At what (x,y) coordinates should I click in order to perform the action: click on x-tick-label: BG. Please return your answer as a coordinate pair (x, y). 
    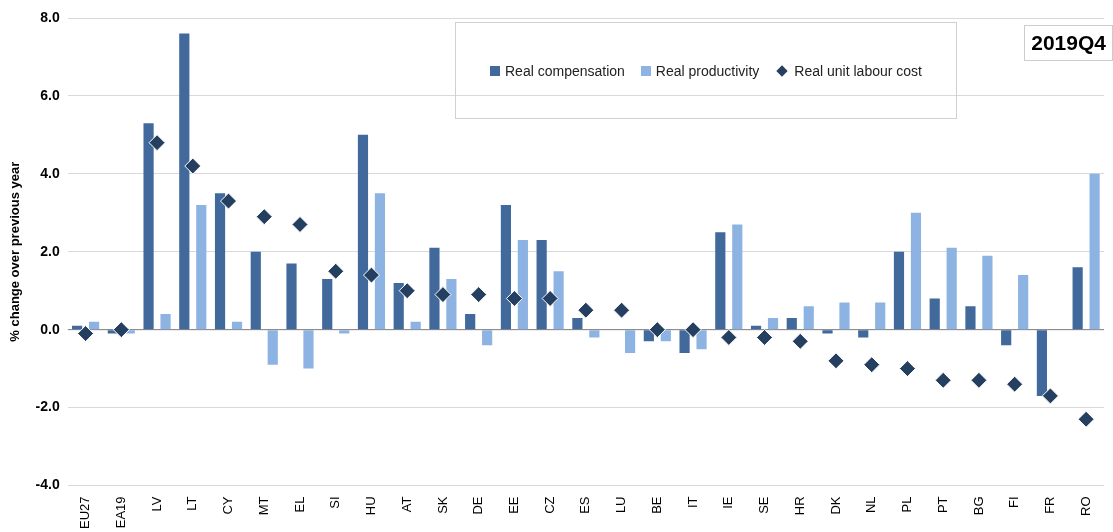
    Looking at the image, I should click on (978, 506).